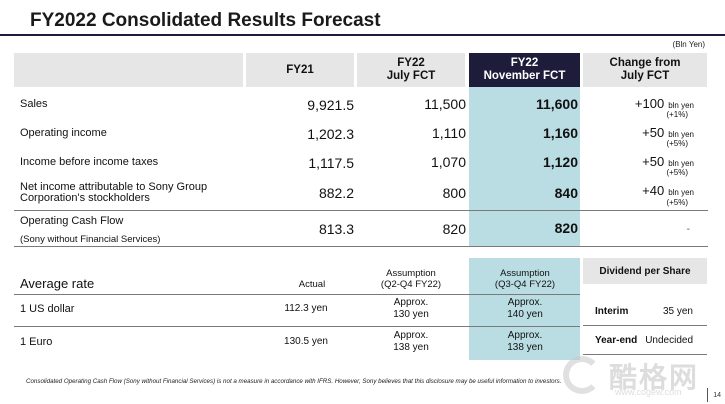 Image resolution: width=725 pixels, height=404 pixels. What do you see at coordinates (449, 133) in the screenshot?
I see `july-value: 1,110` at bounding box center [449, 133].